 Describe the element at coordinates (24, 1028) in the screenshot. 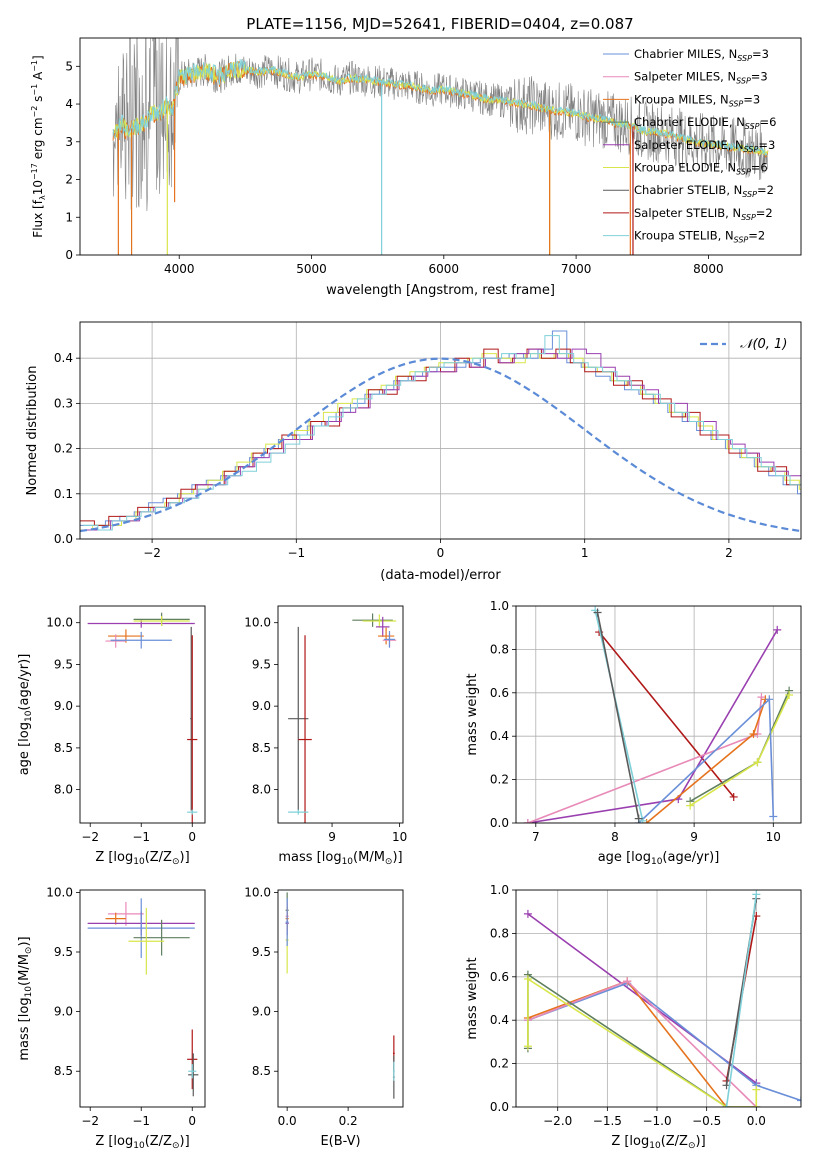

I see `y-axis-label-part: mass [log` at that location.